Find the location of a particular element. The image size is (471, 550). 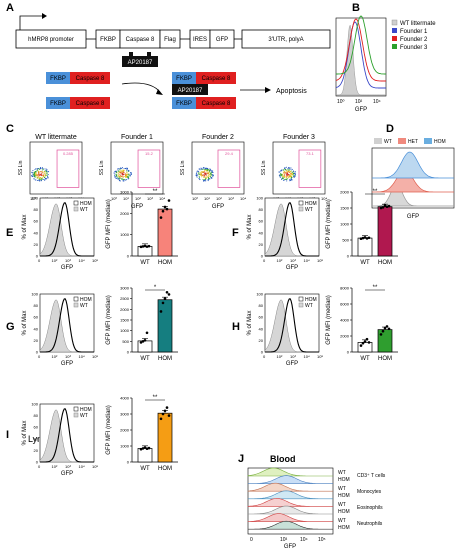

hist-hom-i is located at coordinates (67, 435).